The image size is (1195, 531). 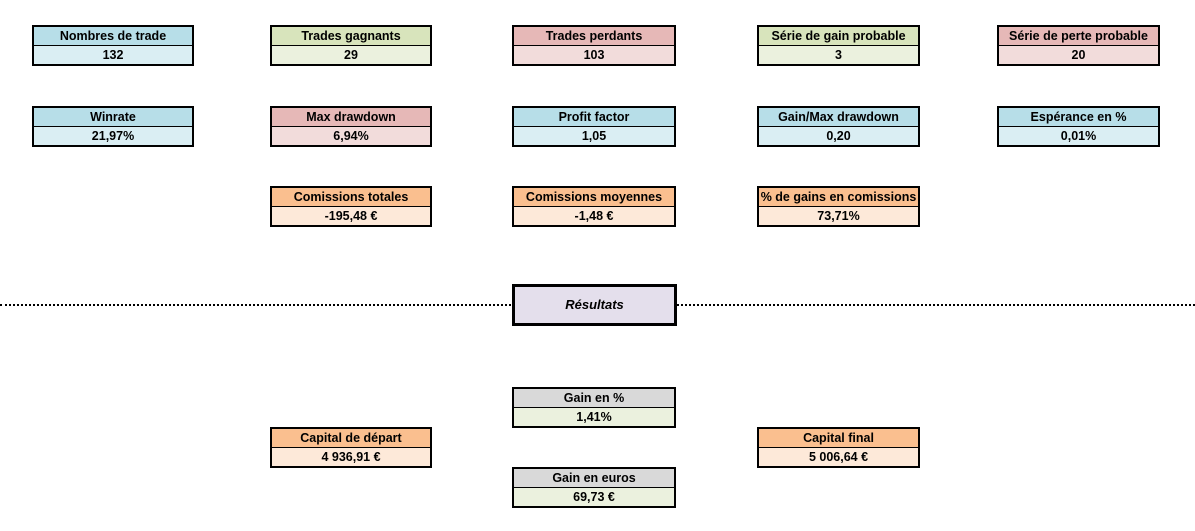 I want to click on stat-box-nombres-de-trade: Nombres de trade 132, so click(x=113, y=45).